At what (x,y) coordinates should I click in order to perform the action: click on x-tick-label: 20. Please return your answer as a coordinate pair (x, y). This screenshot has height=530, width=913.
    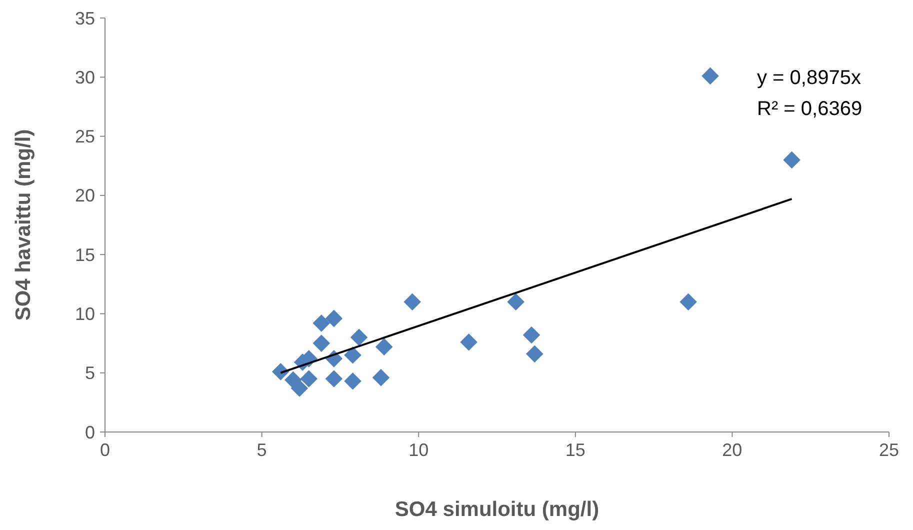
    Looking at the image, I should click on (732, 450).